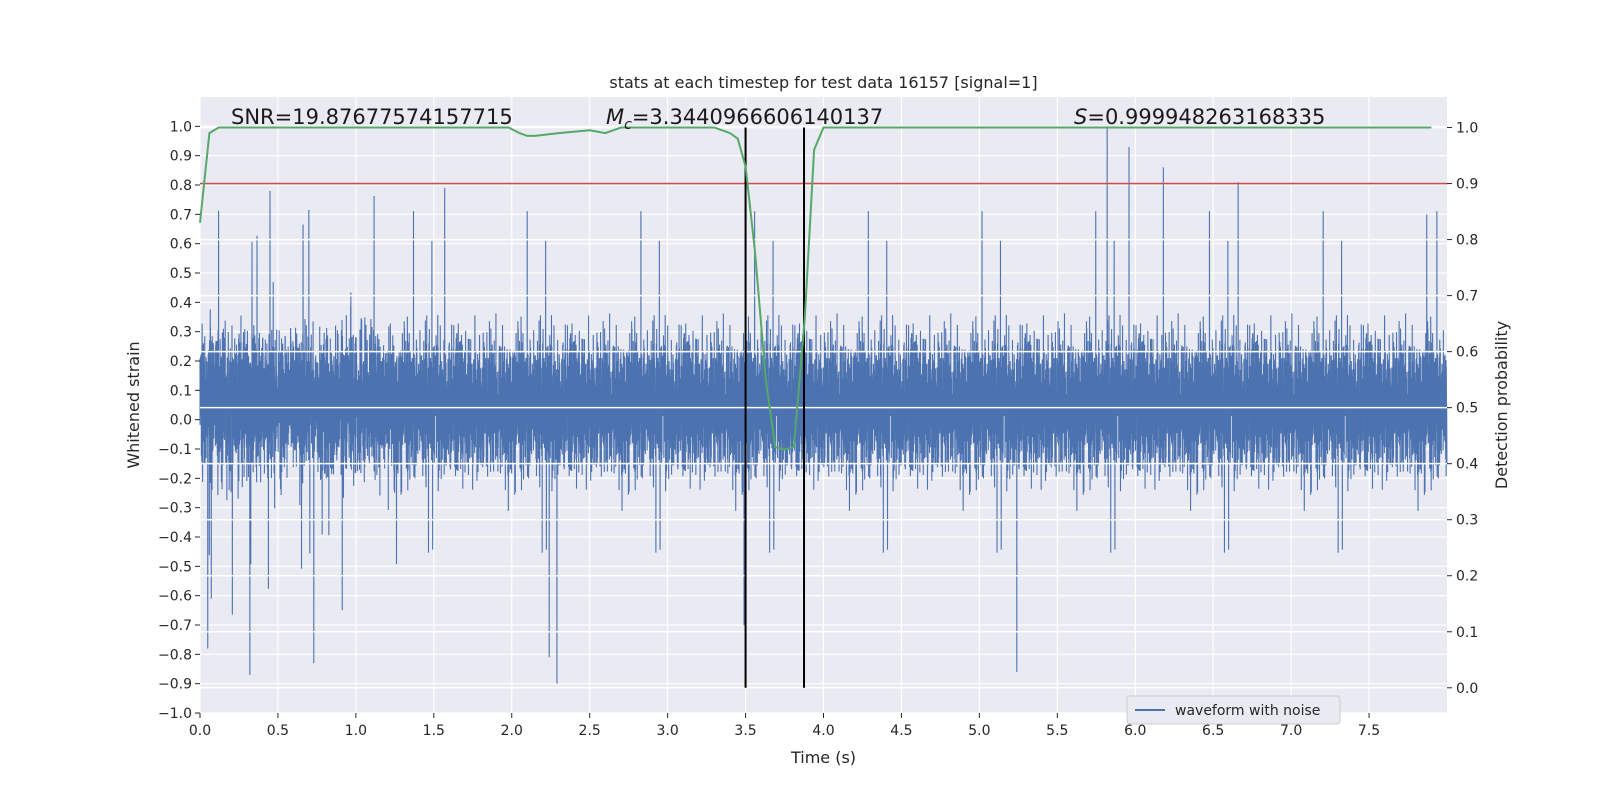 The image size is (1600, 800). I want to click on y2-tick-label: 0.7, so click(1467, 297).